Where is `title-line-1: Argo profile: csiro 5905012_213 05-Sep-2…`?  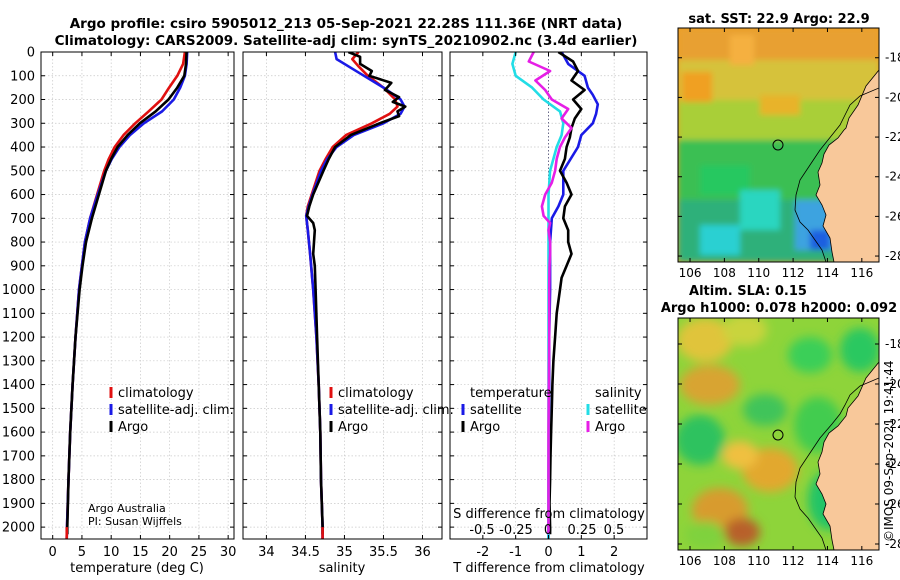 title-line-1: Argo profile: csiro 5905012_213 05-Sep-2… is located at coordinates (346, 24).